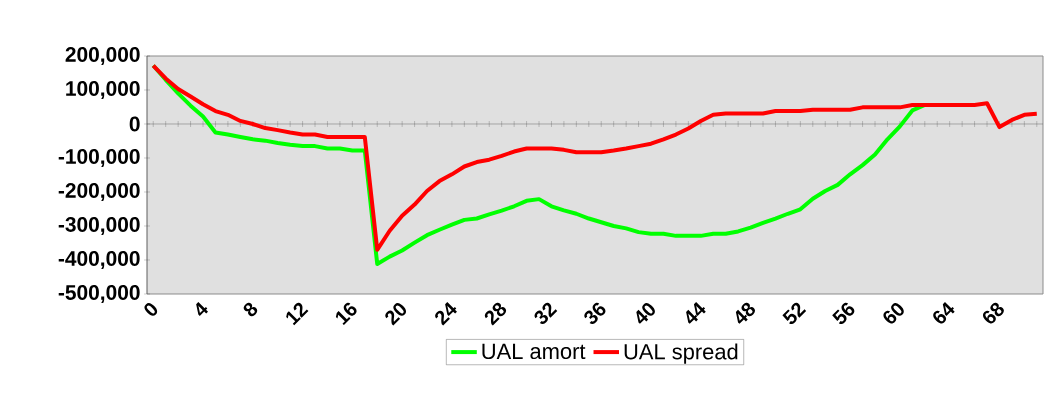 This screenshot has height=414, width=1047. Describe the element at coordinates (534, 351) in the screenshot. I see `legend-label: UAL amort` at that location.